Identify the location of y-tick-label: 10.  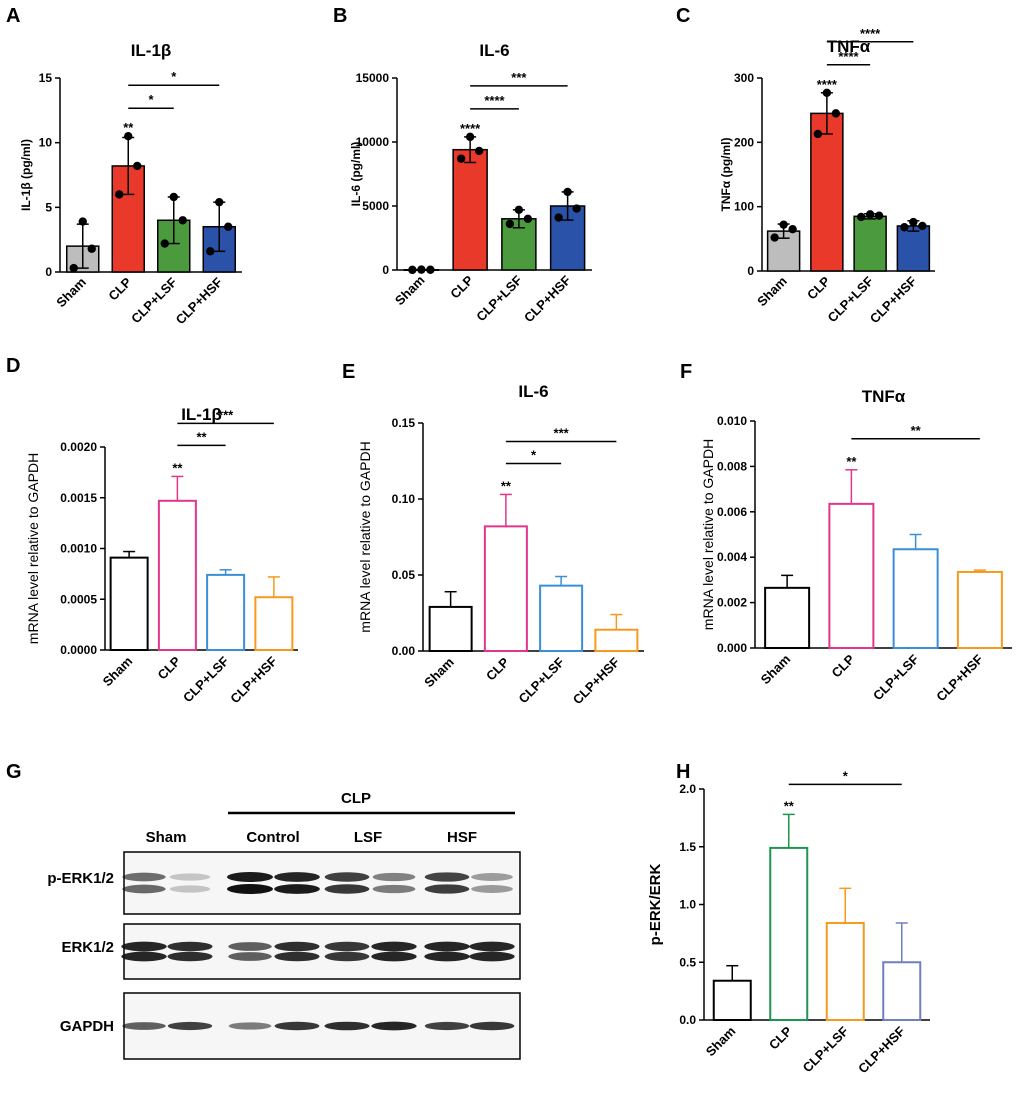
(46, 143).